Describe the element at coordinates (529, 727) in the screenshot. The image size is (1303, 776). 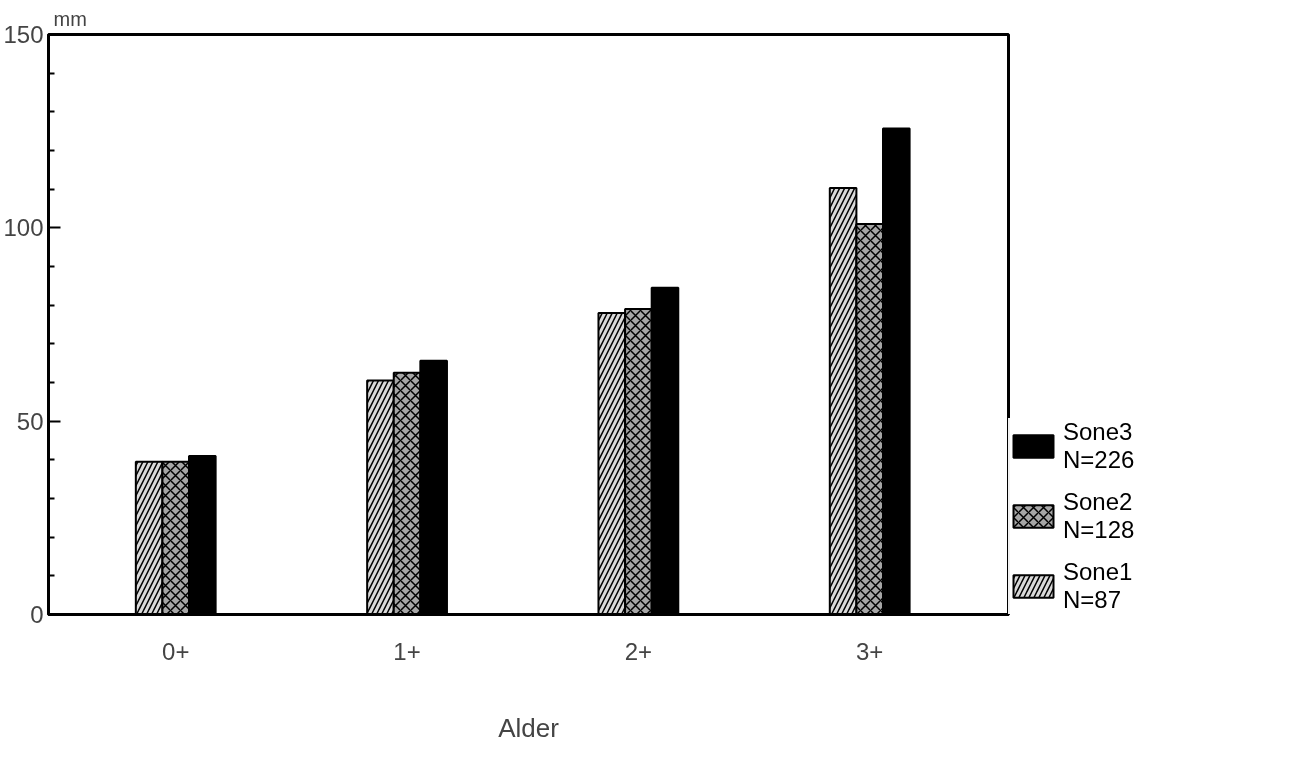
I see `x-axis-title: Alder` at that location.